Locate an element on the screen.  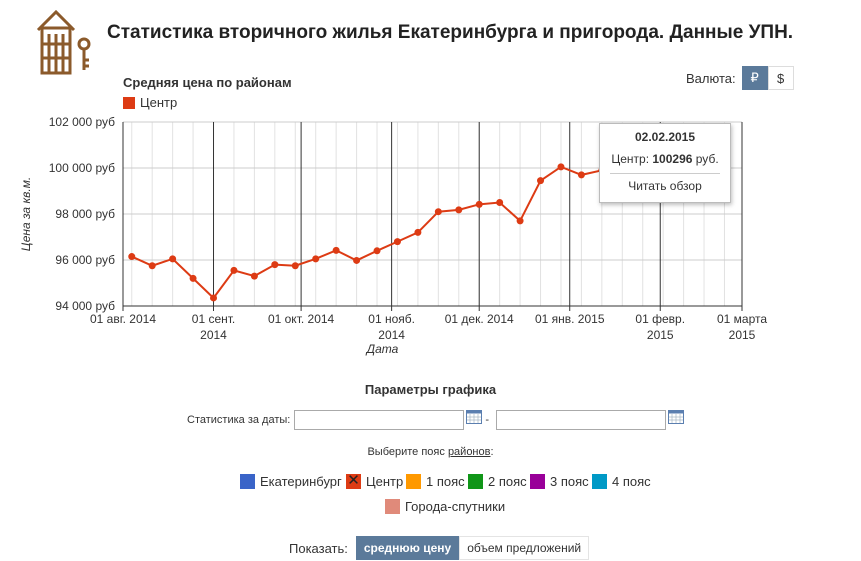
x-tick-label: 01 дек. 2014 is located at coordinates (479, 319).